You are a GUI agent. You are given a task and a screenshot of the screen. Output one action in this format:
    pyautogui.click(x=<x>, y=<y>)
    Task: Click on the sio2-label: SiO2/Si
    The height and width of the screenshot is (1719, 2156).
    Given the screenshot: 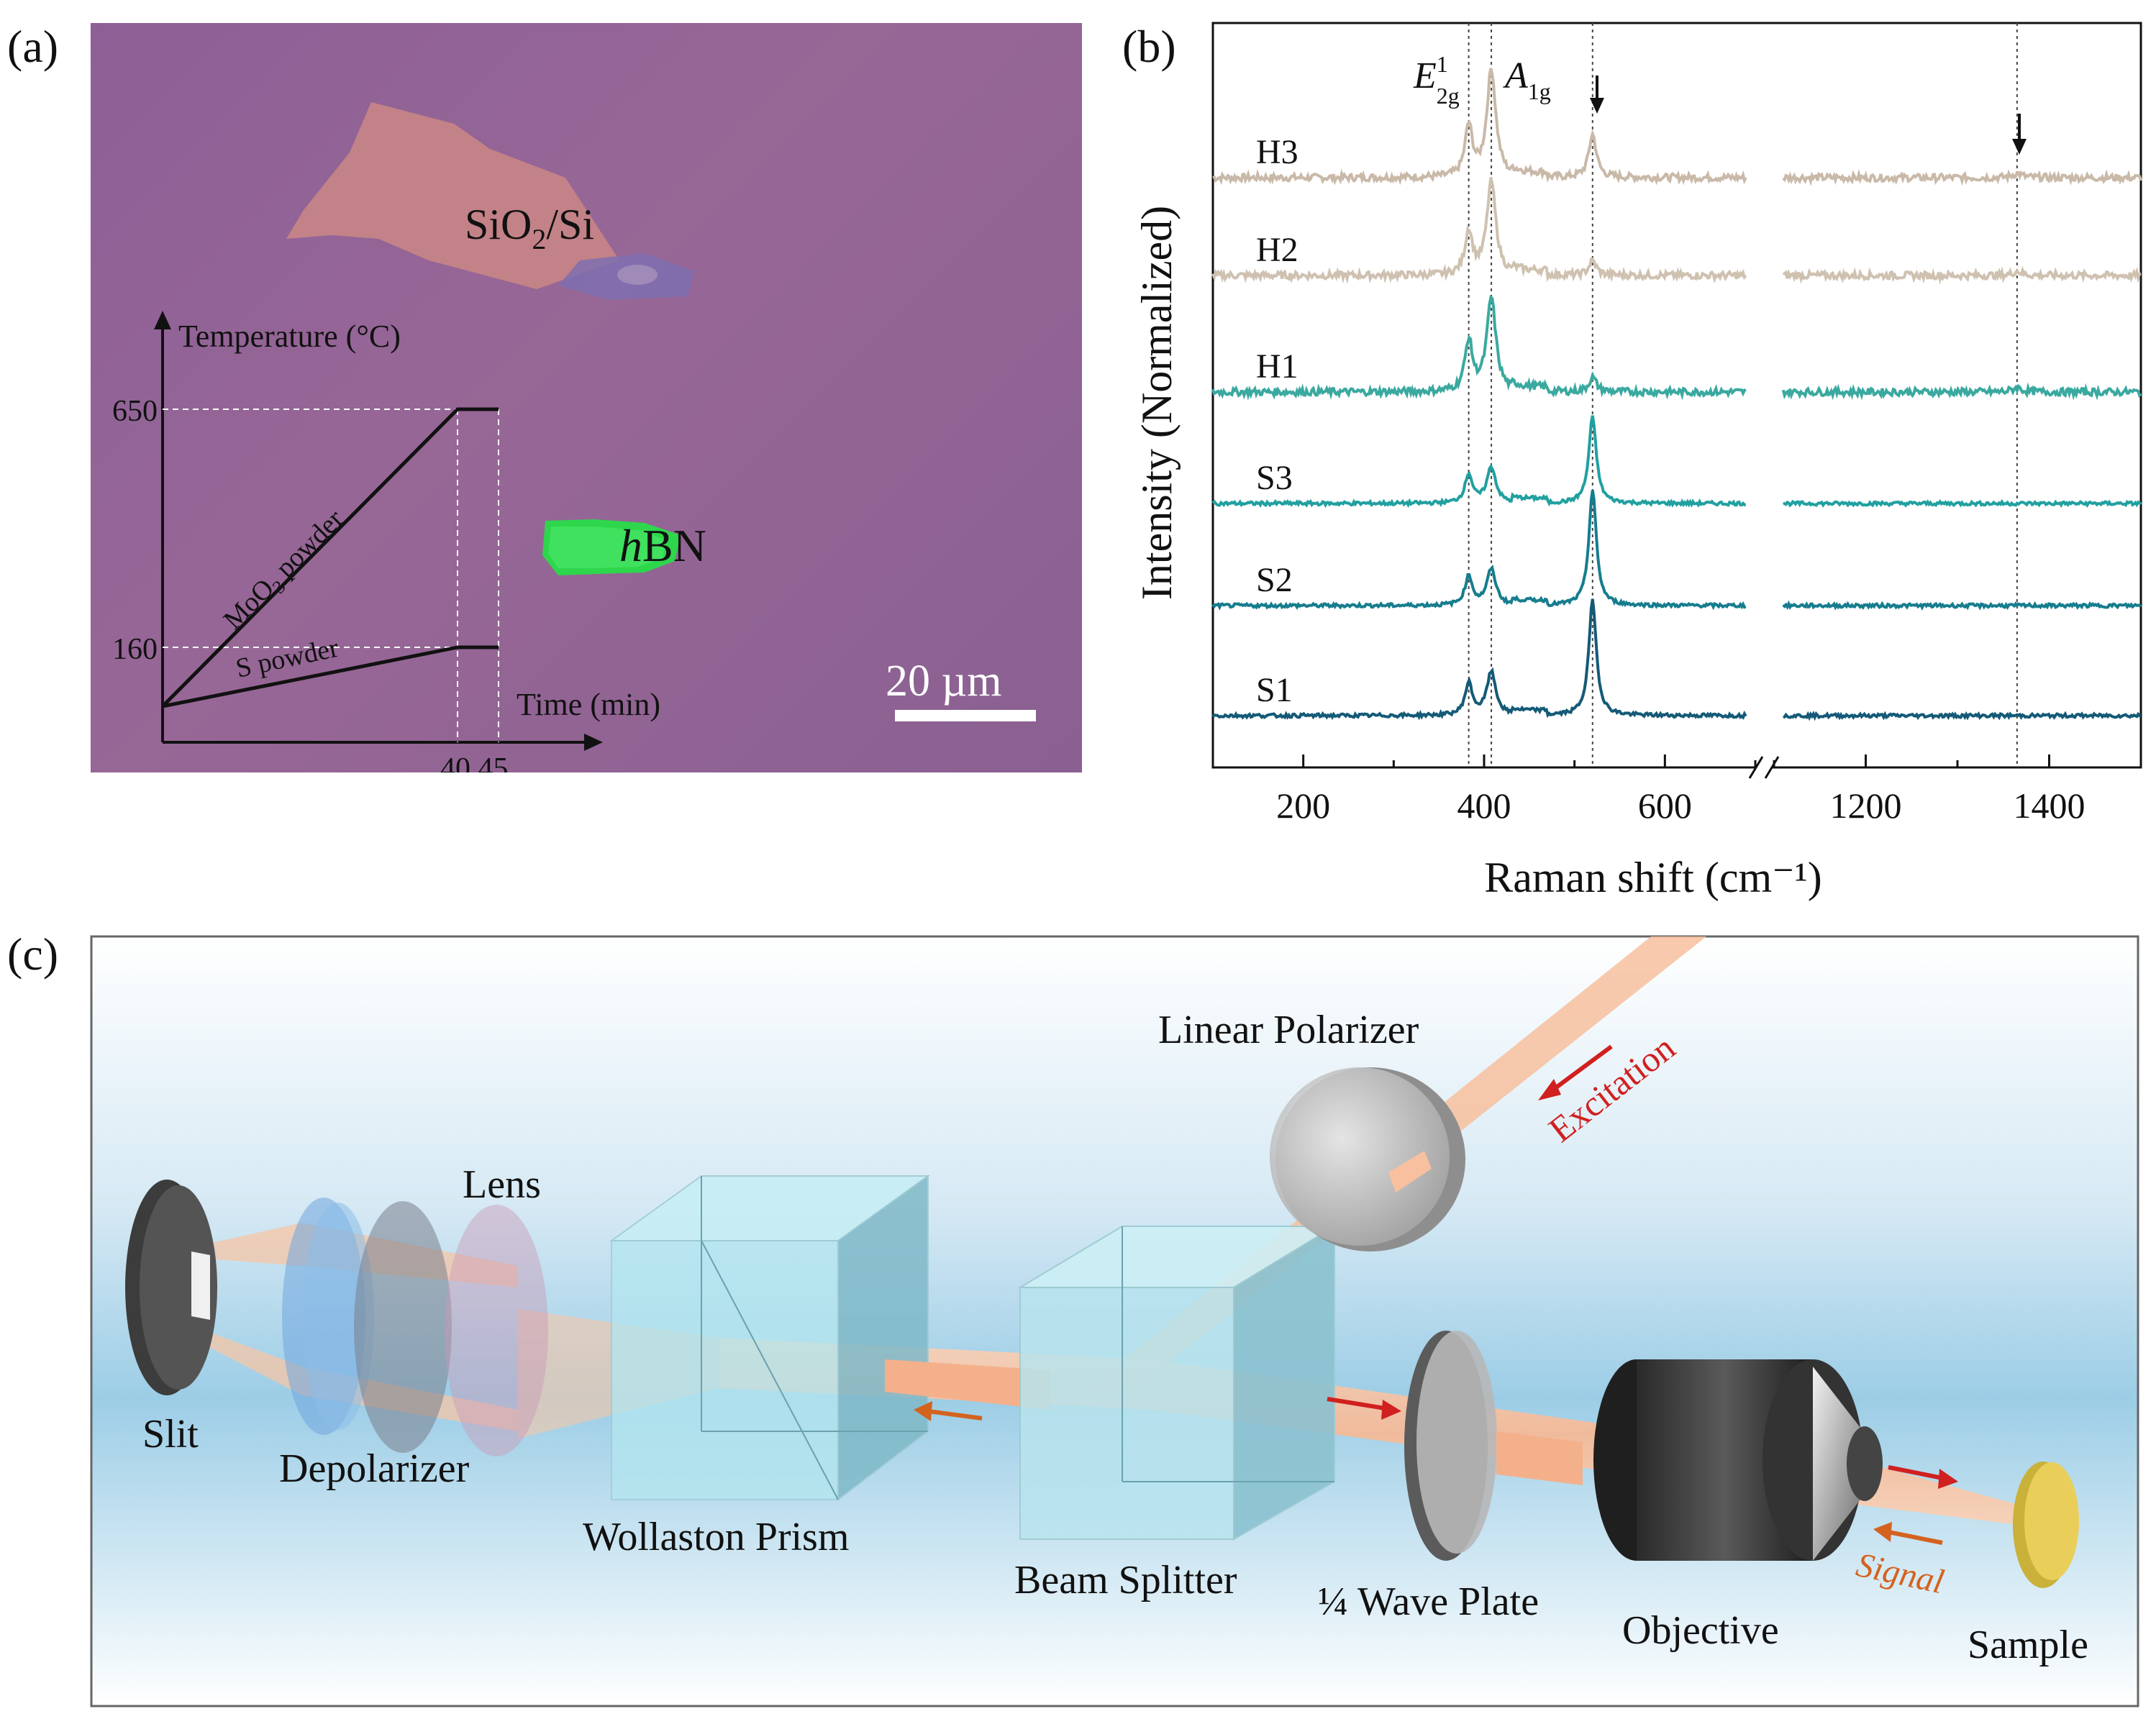 What is the action you would take?
    pyautogui.click(x=529, y=228)
    